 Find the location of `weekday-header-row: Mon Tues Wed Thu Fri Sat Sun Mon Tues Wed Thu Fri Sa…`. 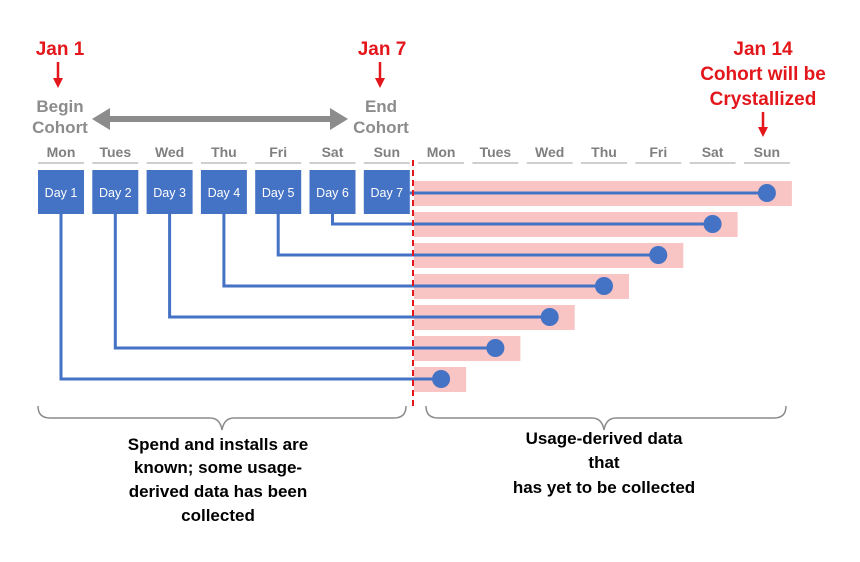

weekday-header-row: Mon Tues Wed Thu Fri Sat Sun Mon Tues Wed Thu Fri Sa… is located at coordinates (414, 154).